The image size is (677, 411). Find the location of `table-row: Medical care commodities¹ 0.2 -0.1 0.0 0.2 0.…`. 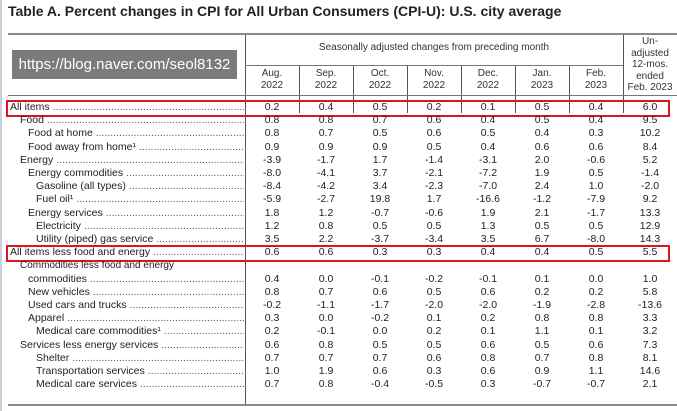

table-row: Medical care commodities¹ 0.2 -0.1 0.0 0.2 0.… is located at coordinates (342, 331).